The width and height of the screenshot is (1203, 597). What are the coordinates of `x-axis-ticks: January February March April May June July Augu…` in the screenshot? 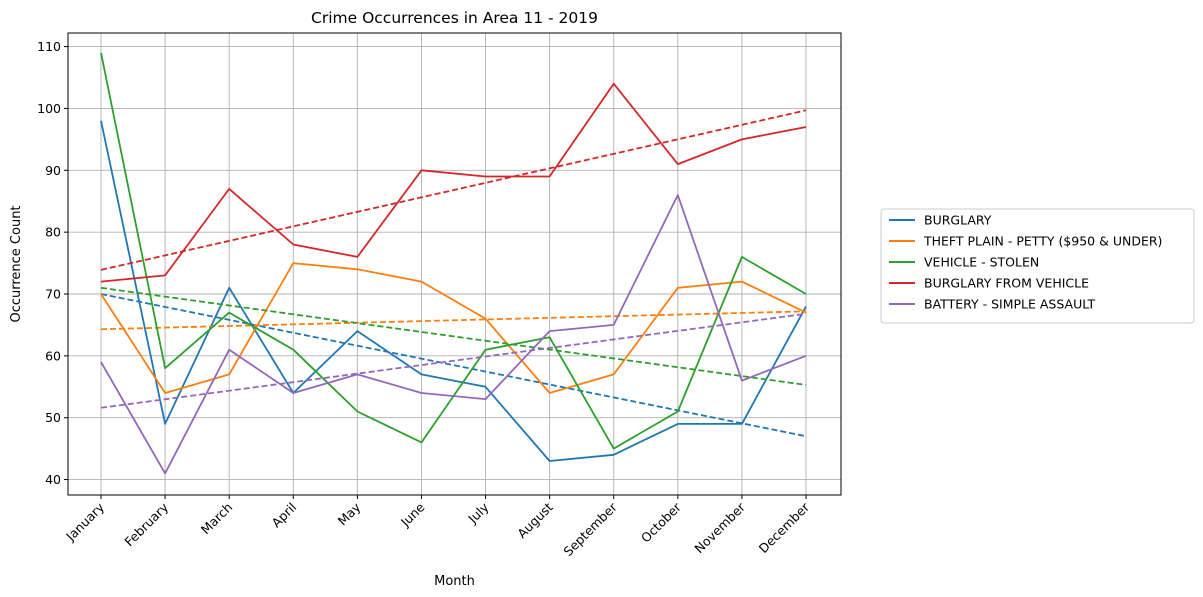 It's located at (437, 527).